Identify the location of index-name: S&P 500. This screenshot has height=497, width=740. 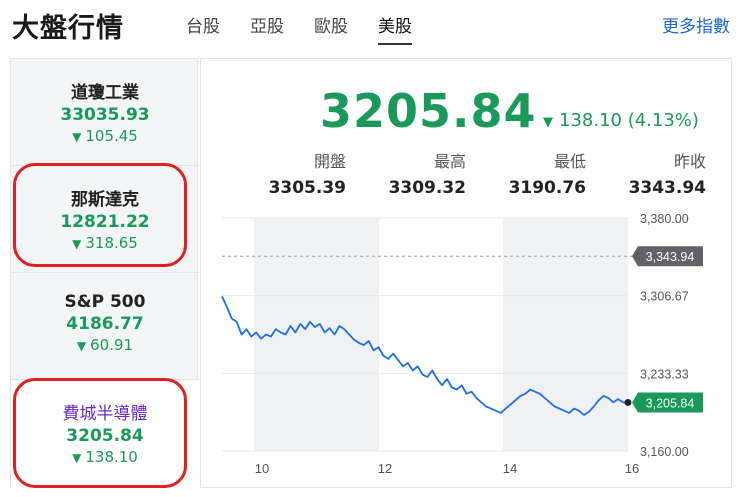
(105, 302).